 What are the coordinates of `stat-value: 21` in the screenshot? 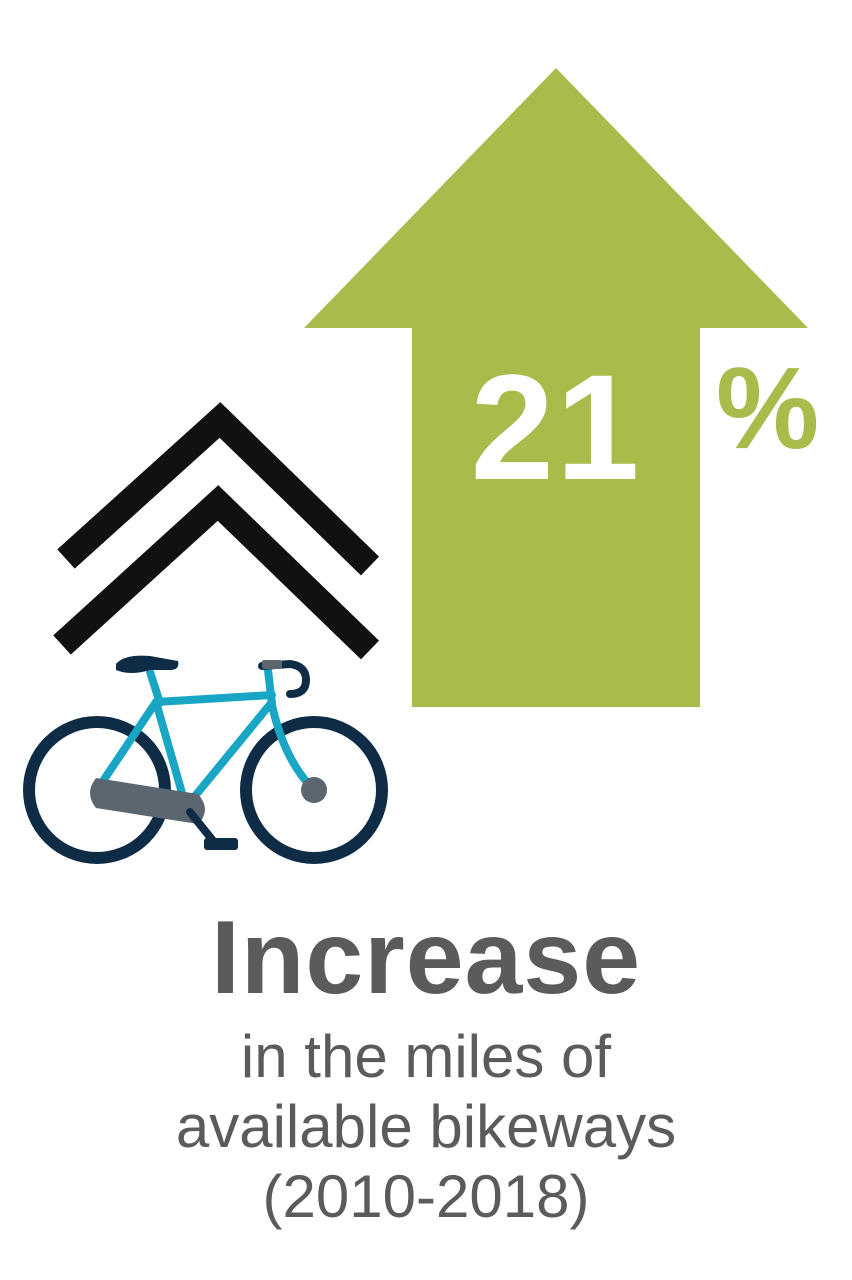 It's located at (556, 427).